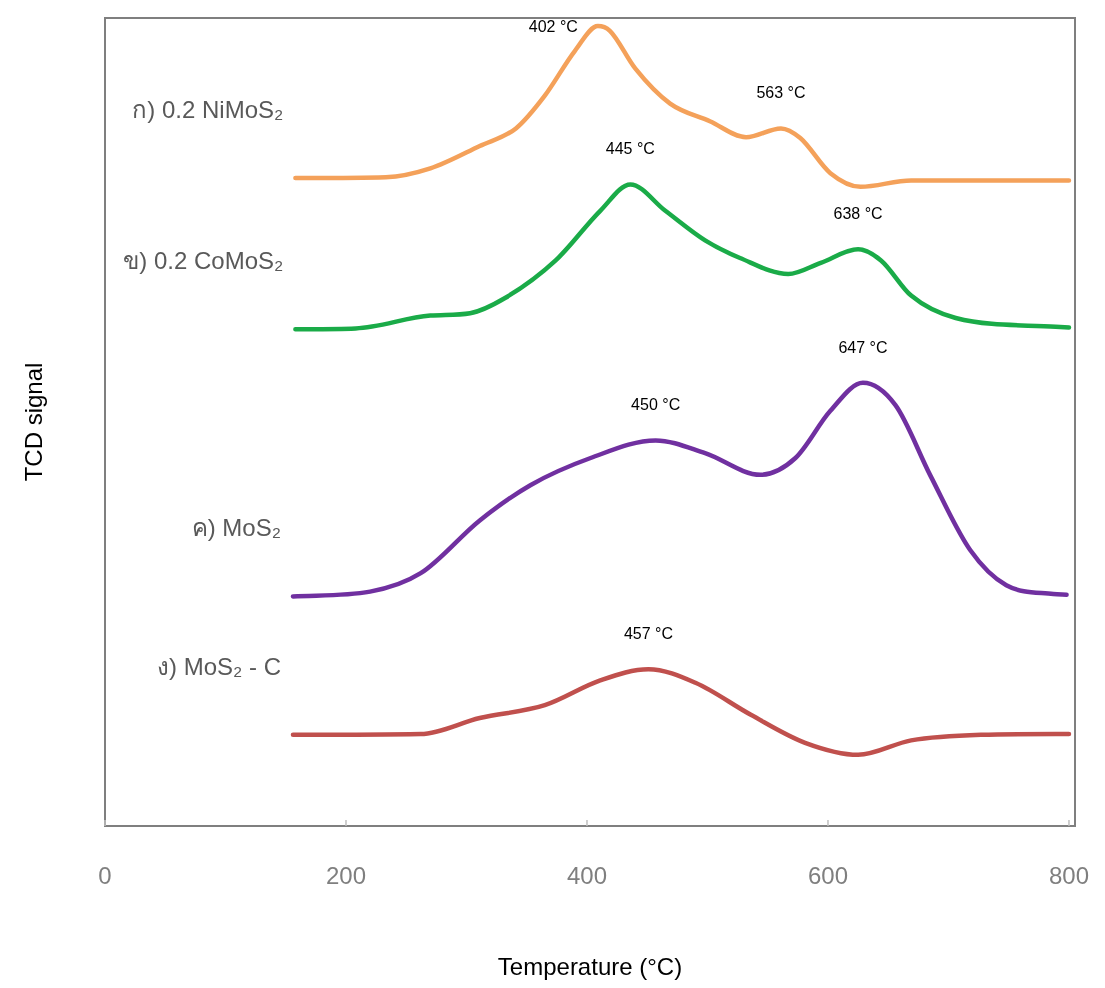  Describe the element at coordinates (346, 875) in the screenshot. I see `x-tick-label: 200` at that location.